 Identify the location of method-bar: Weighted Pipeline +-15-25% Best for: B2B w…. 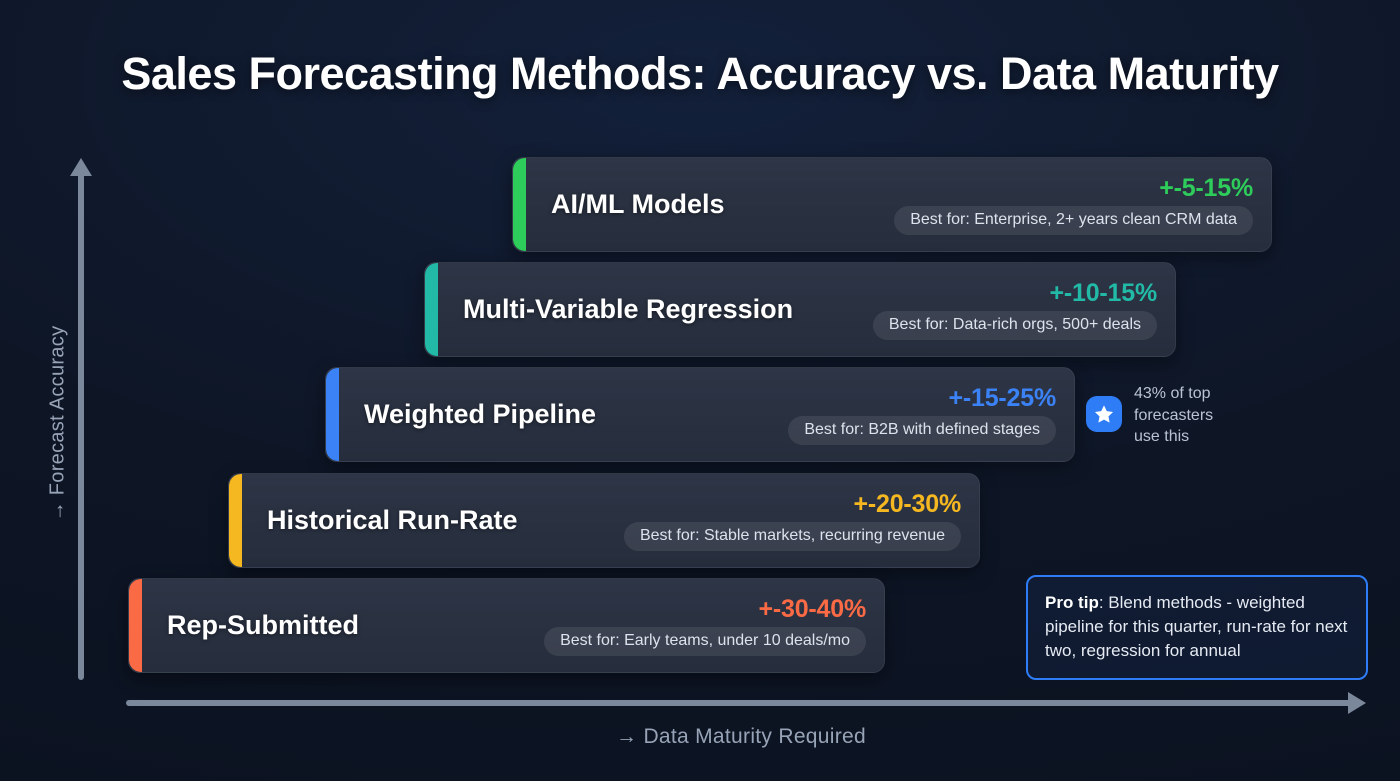
(700, 414).